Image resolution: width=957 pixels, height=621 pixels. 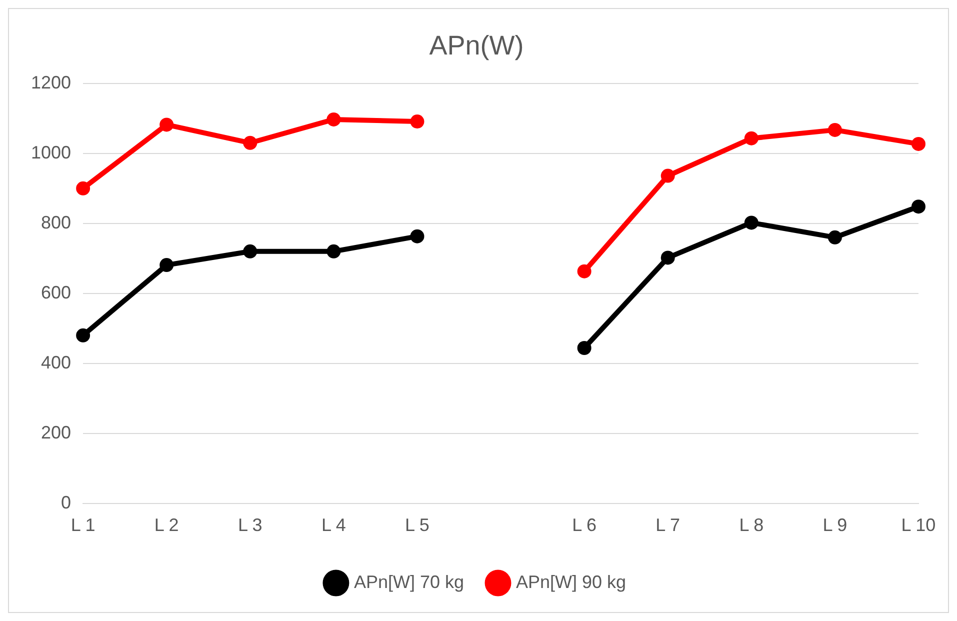 What do you see at coordinates (668, 525) in the screenshot?
I see `x-tick-label: L 7` at bounding box center [668, 525].